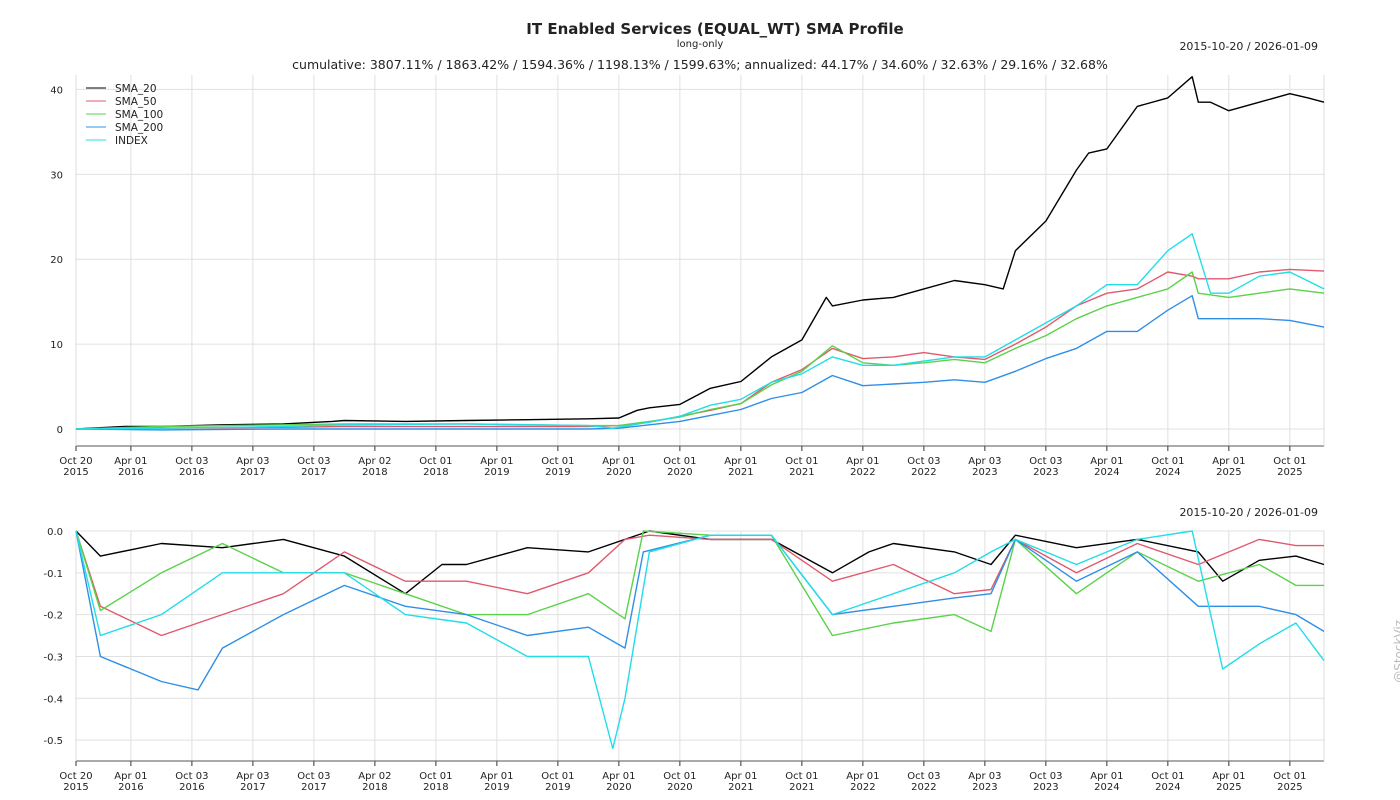 The height and width of the screenshot is (800, 1400). What do you see at coordinates (53, 699) in the screenshot?
I see `y-tick-label: -0.4` at bounding box center [53, 699].